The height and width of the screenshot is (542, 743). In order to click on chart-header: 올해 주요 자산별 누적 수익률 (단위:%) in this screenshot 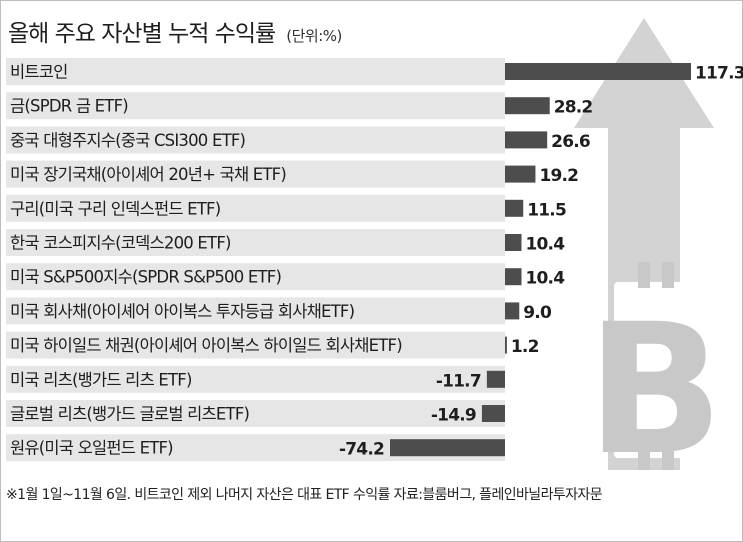, I will do `click(175, 31)`.